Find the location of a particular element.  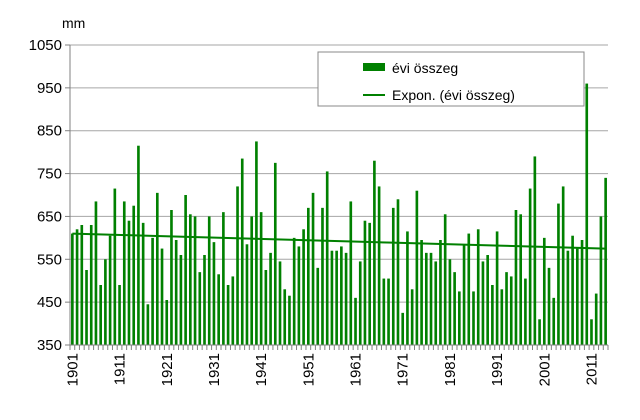

bar-1902 is located at coordinates (77, 287).